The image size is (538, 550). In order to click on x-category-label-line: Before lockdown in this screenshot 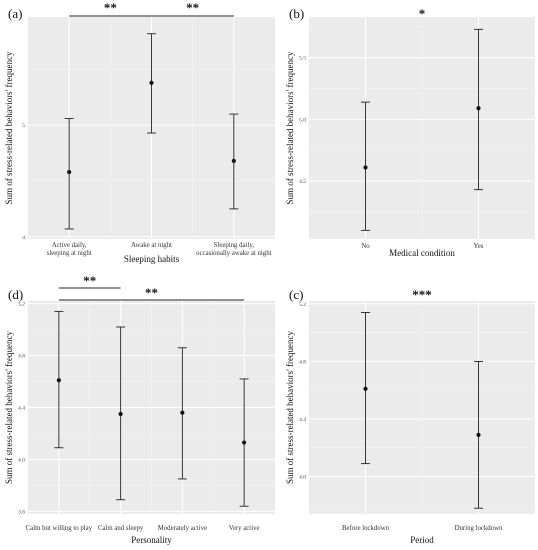, I will do `click(366, 528)`.